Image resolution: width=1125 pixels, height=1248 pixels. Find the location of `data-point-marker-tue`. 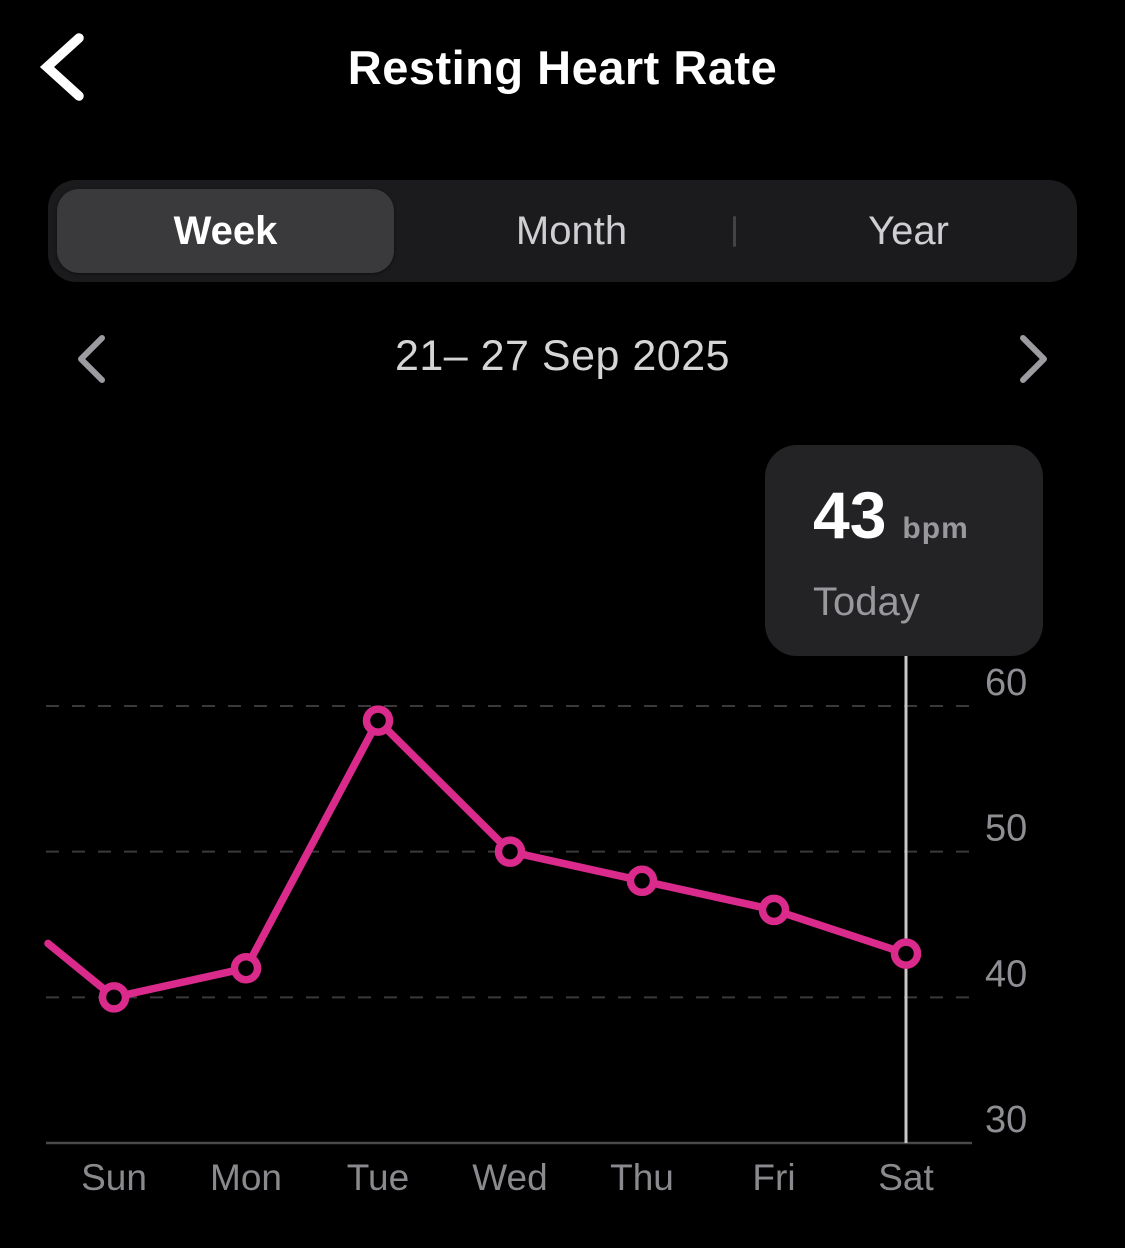

data-point-marker-tue is located at coordinates (378, 720).